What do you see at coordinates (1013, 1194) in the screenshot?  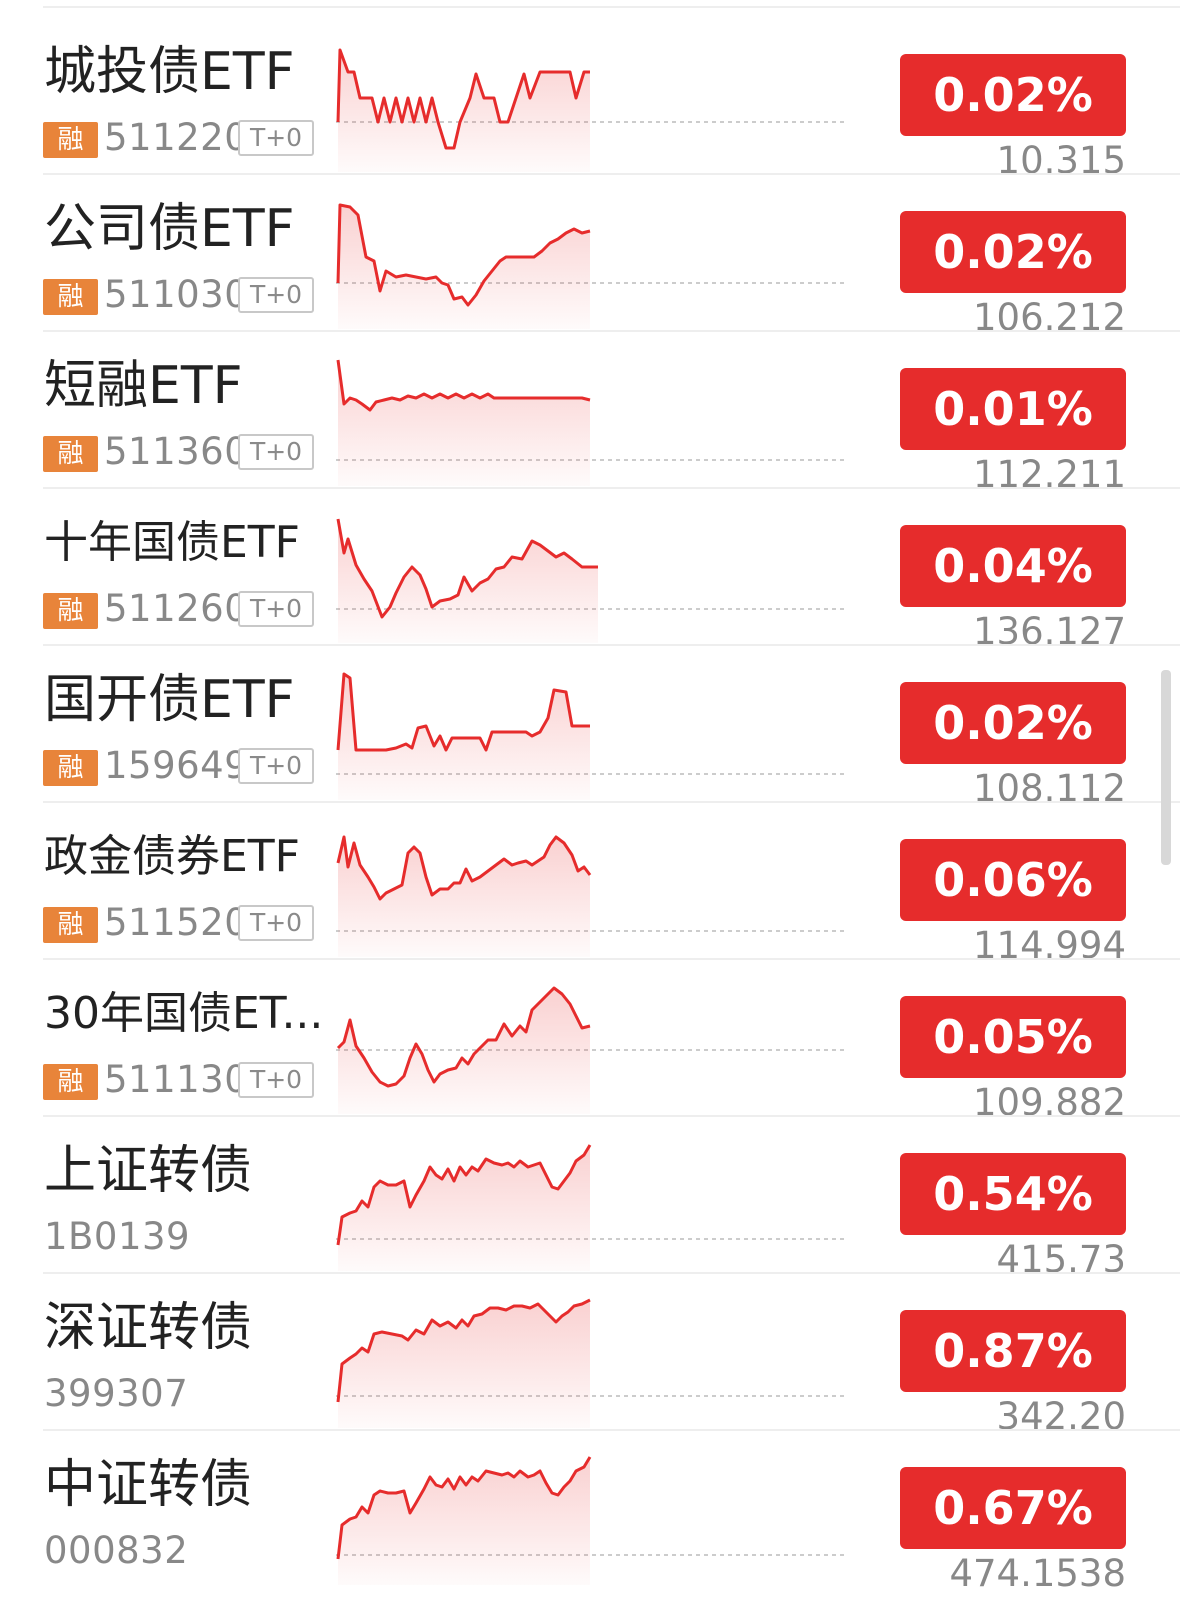 I see `change-percent-button: 0.54%` at bounding box center [1013, 1194].